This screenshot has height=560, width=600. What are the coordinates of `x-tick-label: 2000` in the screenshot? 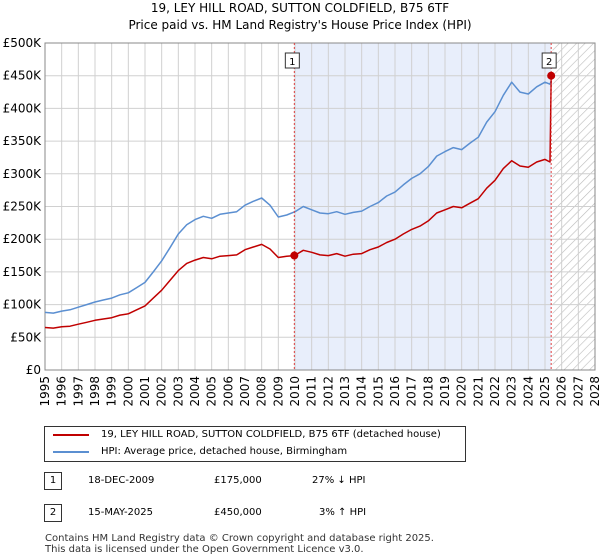 It's located at (128, 391).